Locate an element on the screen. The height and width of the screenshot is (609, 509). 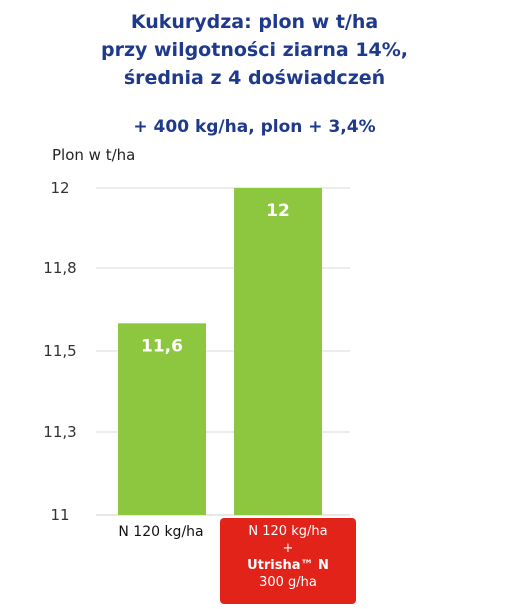
bar-data-label-2: 12 is located at coordinates (278, 211).